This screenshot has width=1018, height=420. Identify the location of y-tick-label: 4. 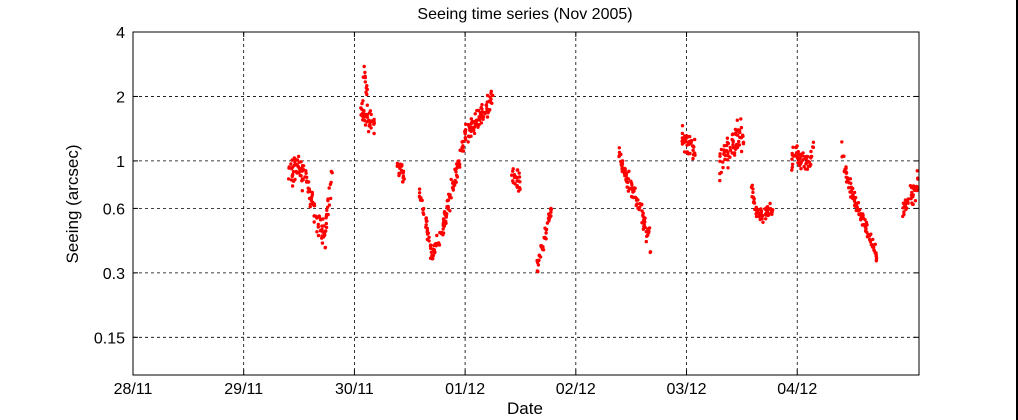
(120, 33).